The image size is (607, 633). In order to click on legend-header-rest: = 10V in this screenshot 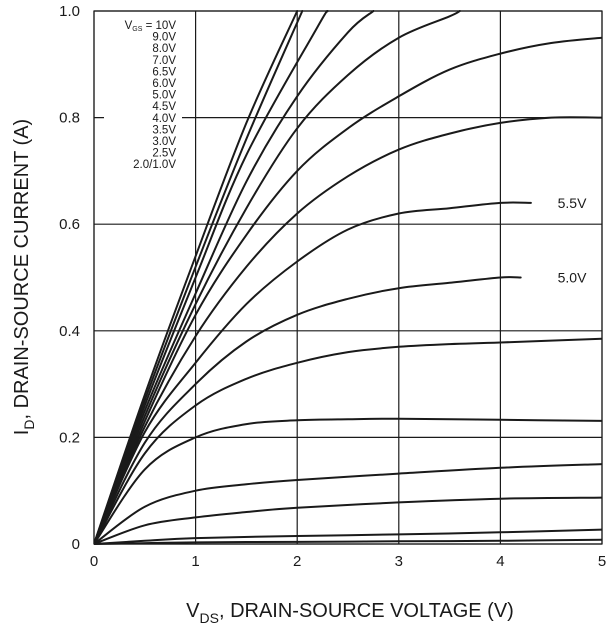, I will do `click(159, 26)`.